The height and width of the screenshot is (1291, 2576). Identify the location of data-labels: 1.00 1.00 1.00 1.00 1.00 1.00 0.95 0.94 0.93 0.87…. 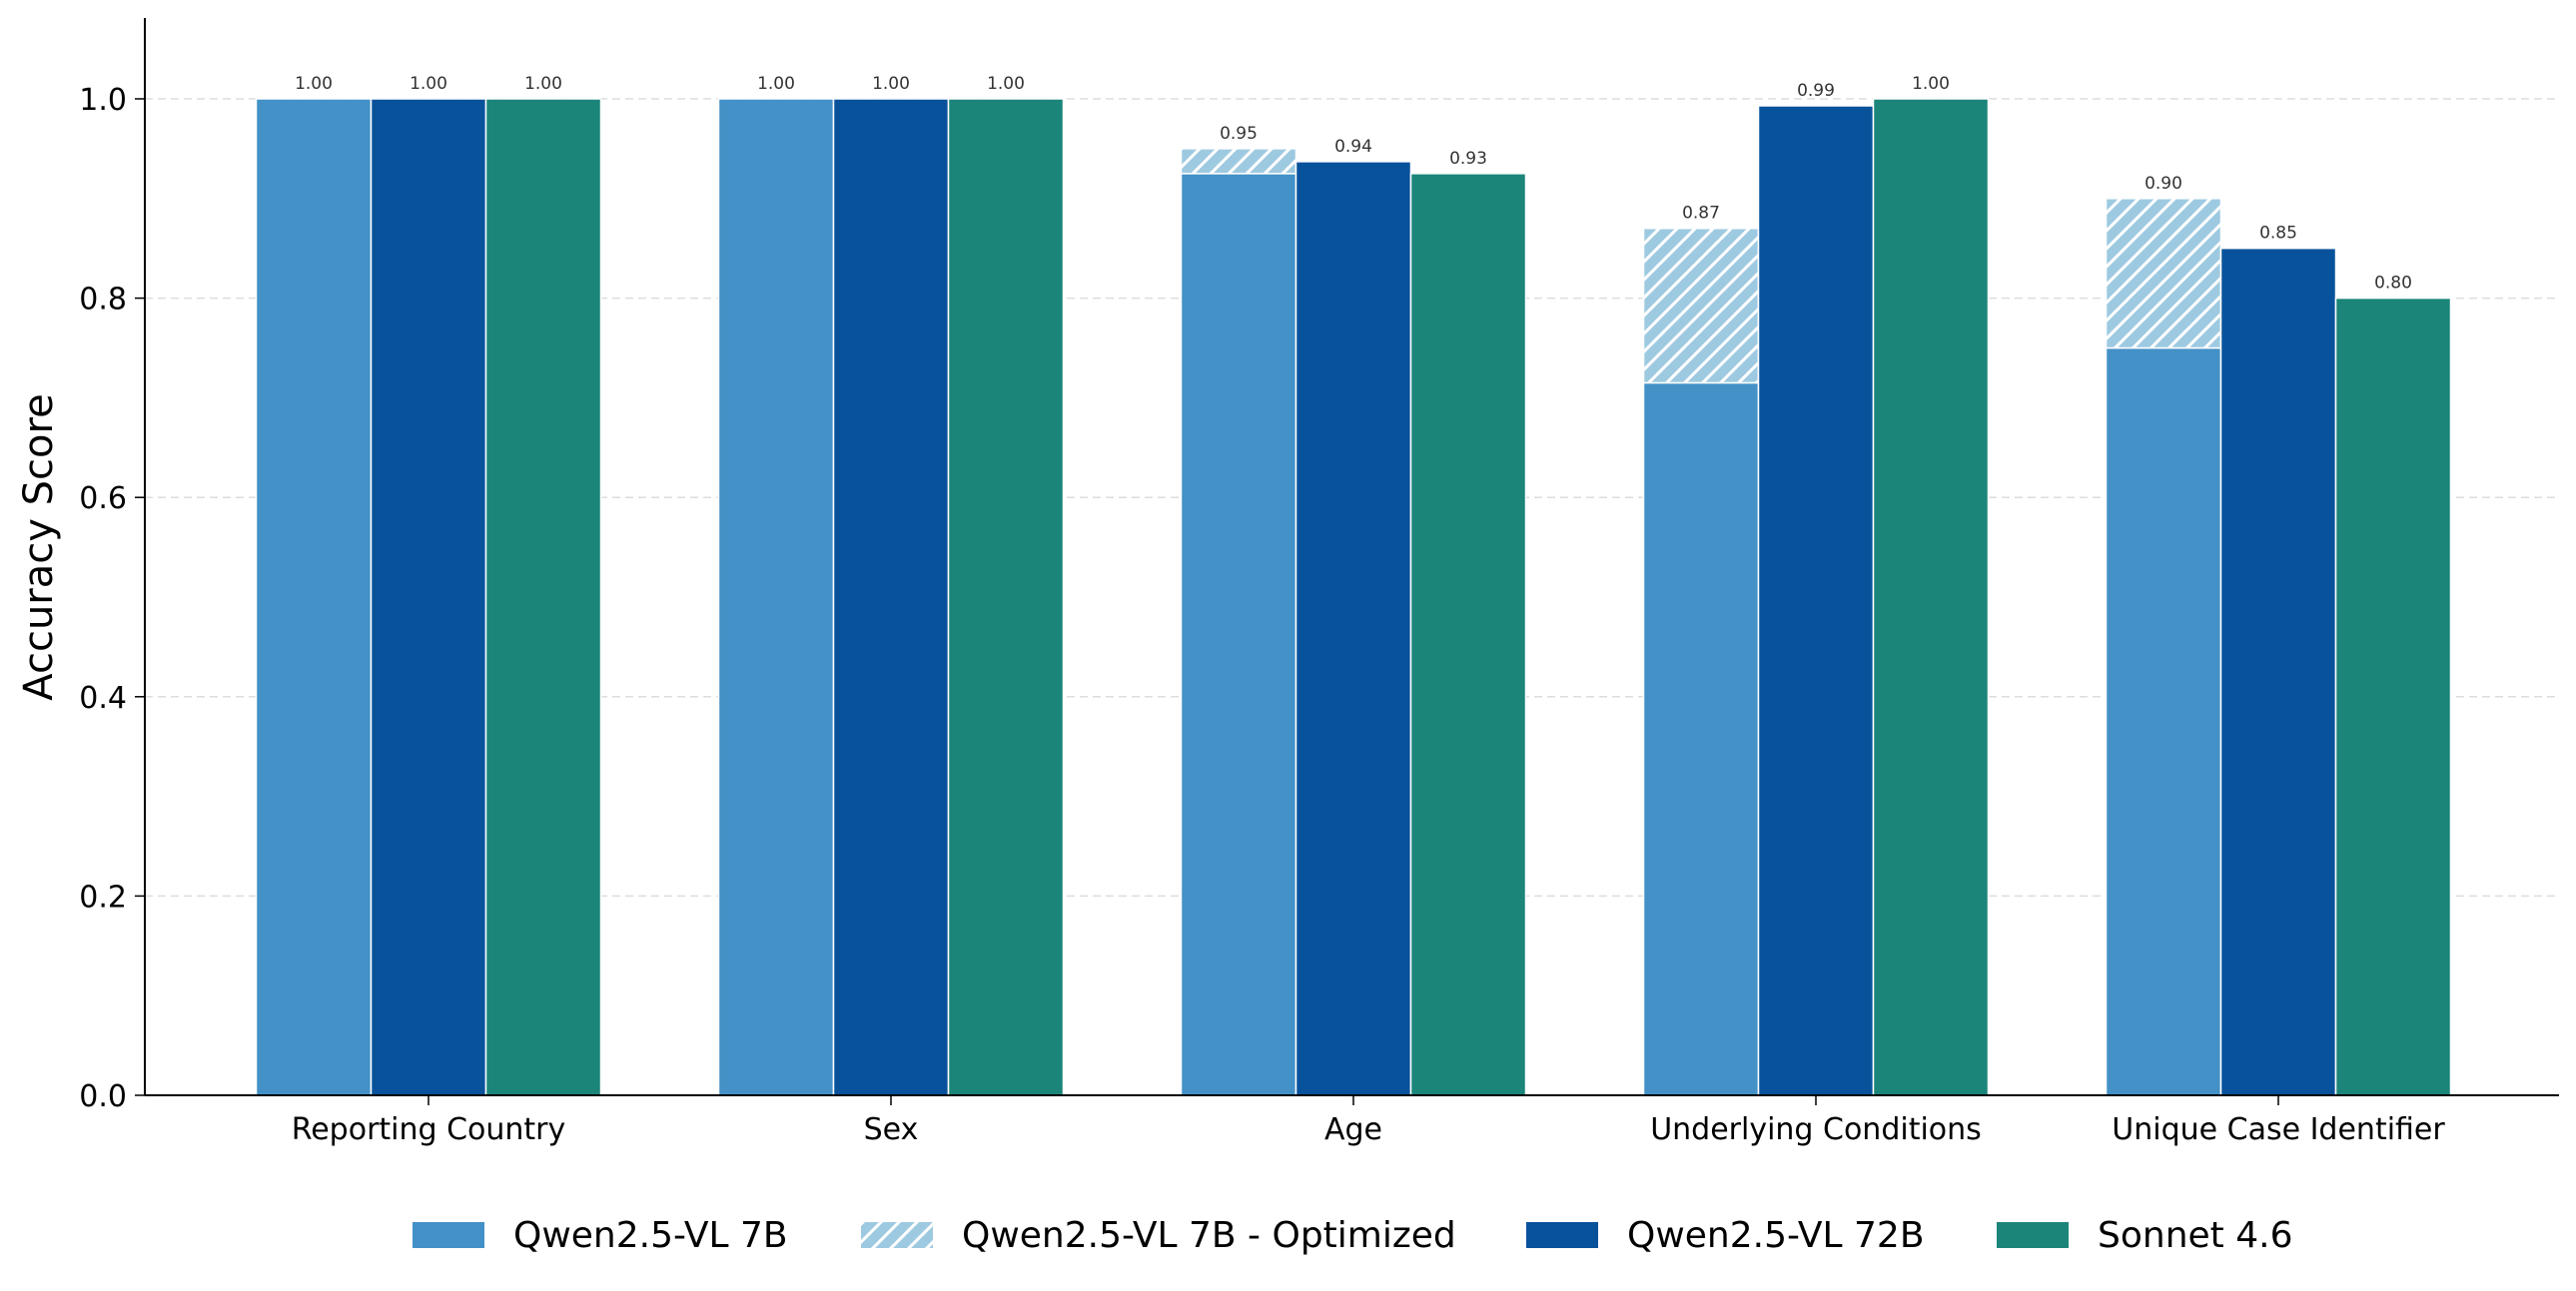
(1354, 184).